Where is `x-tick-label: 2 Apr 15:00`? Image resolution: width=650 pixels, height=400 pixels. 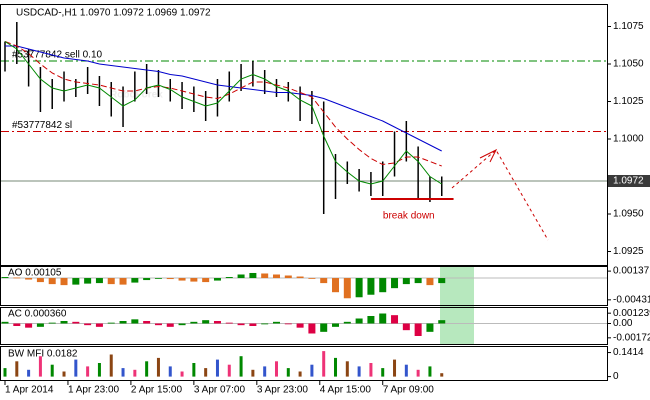
x-tick-label: 2 Apr 15:00 is located at coordinates (157, 390).